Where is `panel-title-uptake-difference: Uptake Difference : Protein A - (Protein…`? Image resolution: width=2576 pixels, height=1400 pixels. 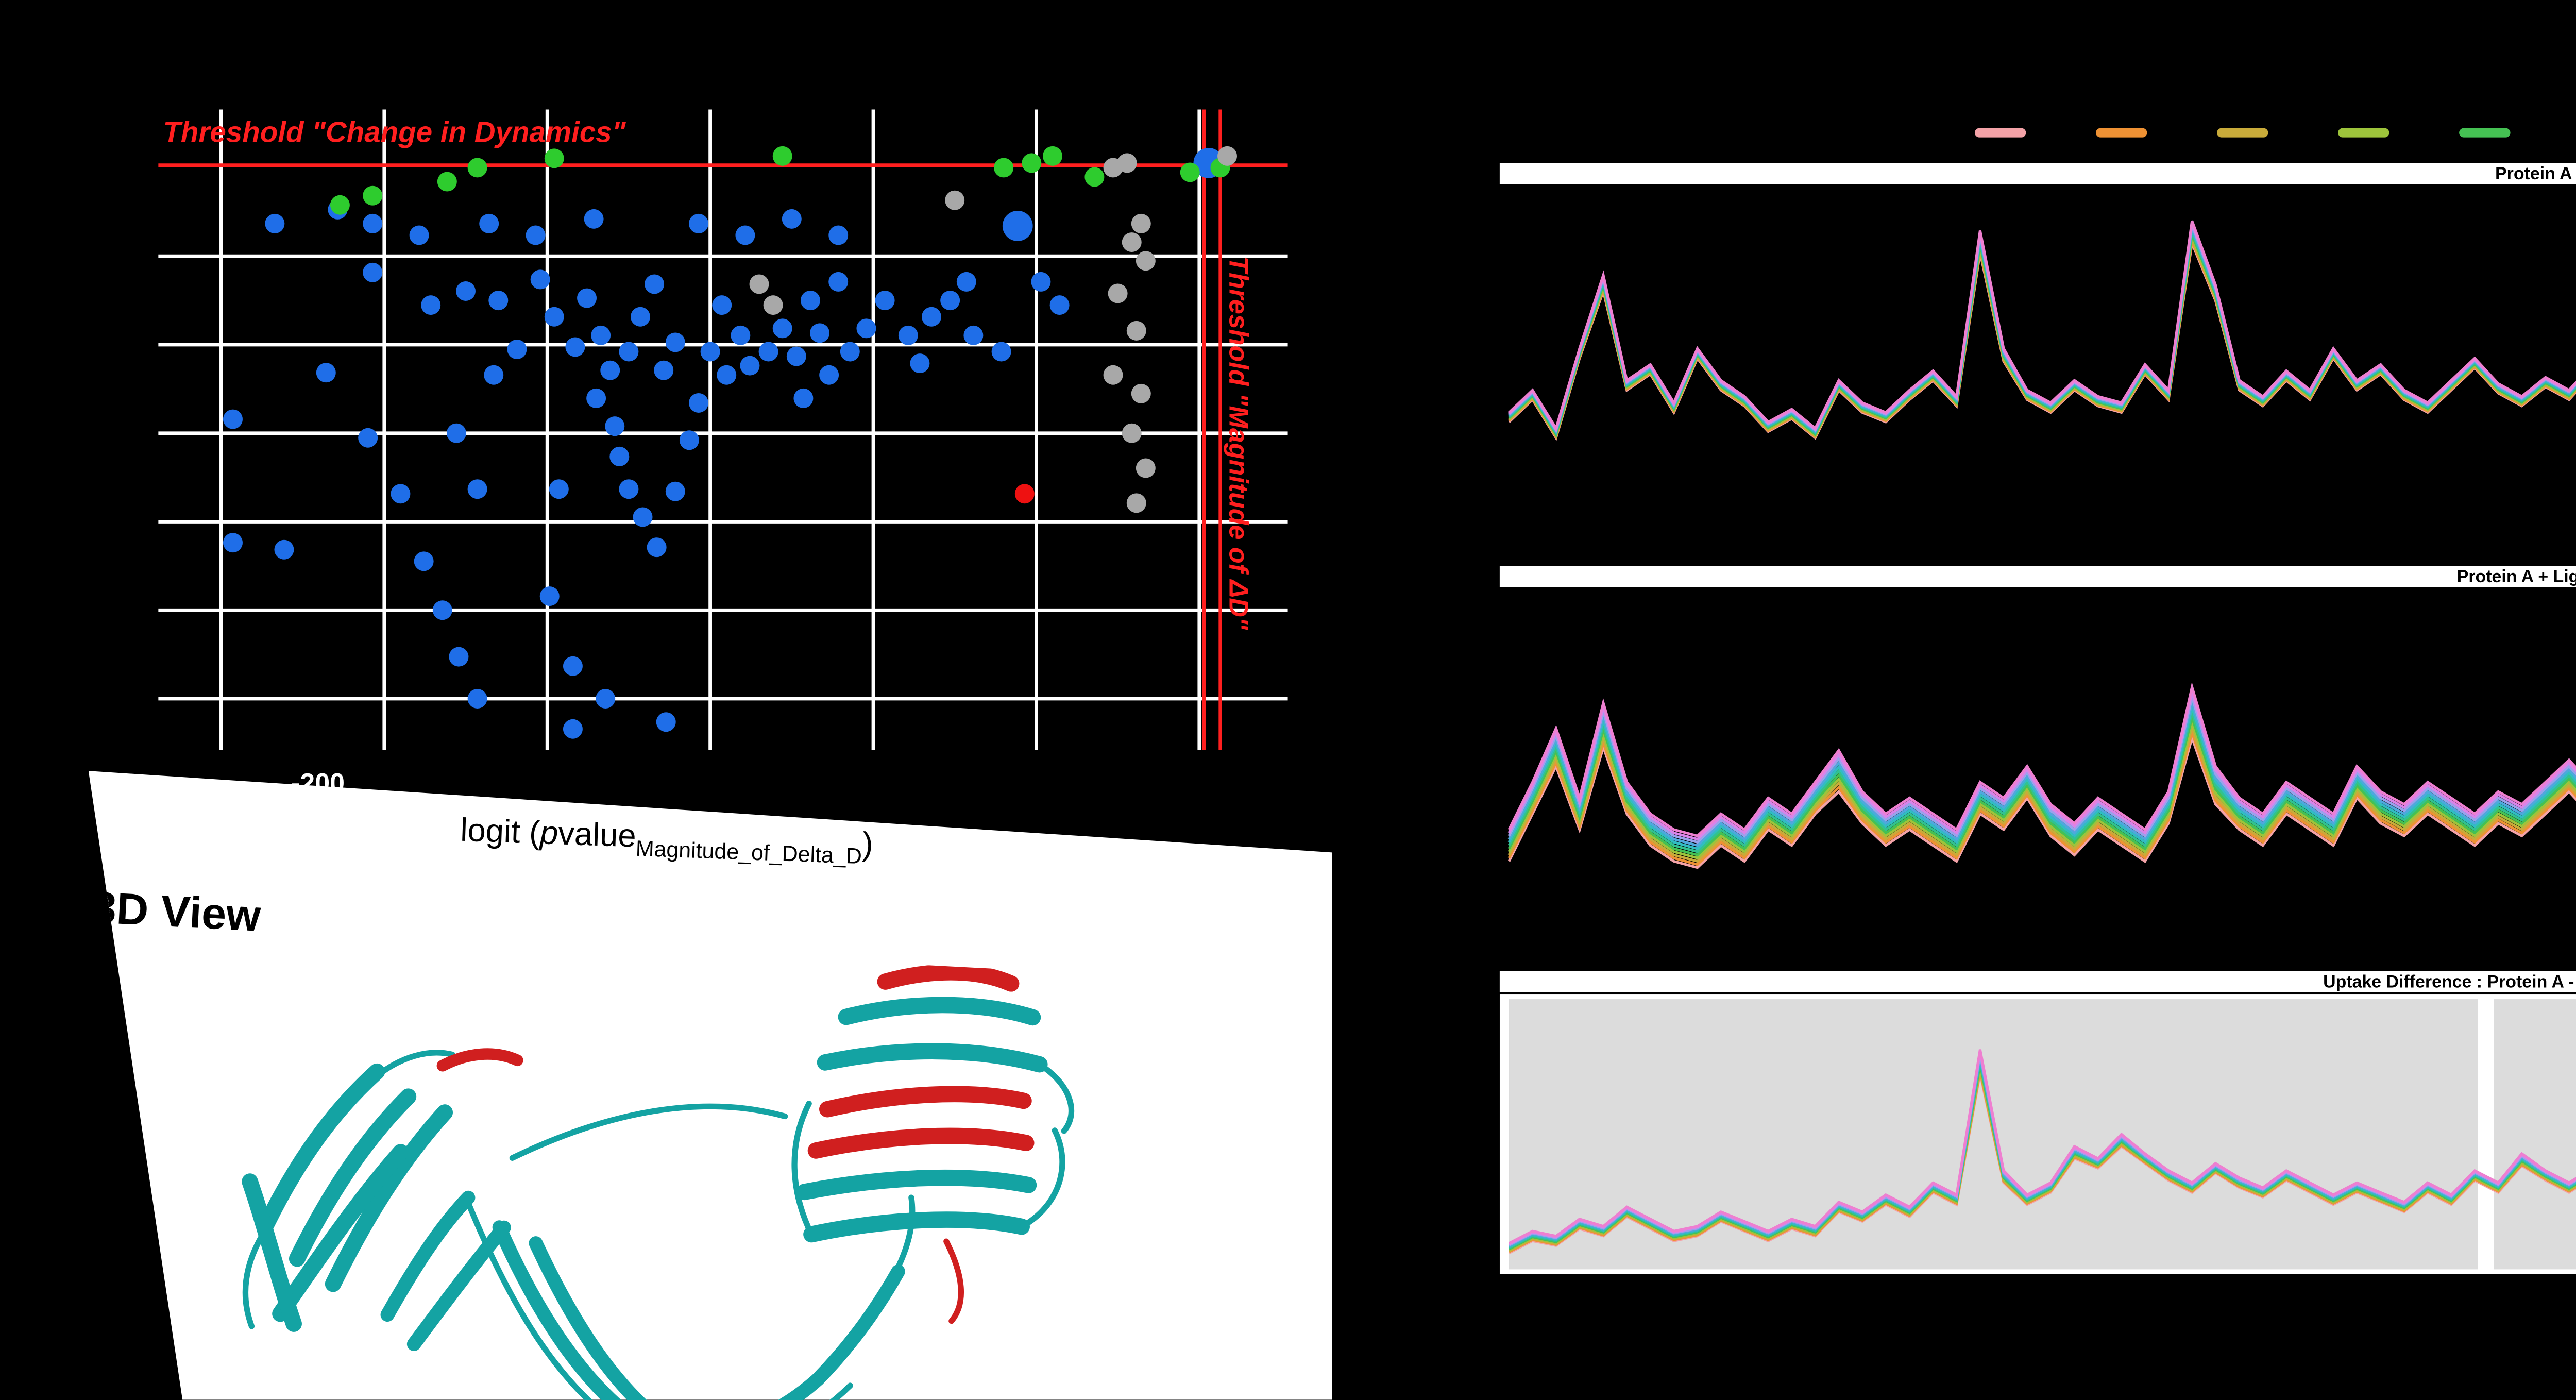
panel-title-uptake-difference: Uptake Difference : Protein A - (Protein… is located at coordinates (2038, 981).